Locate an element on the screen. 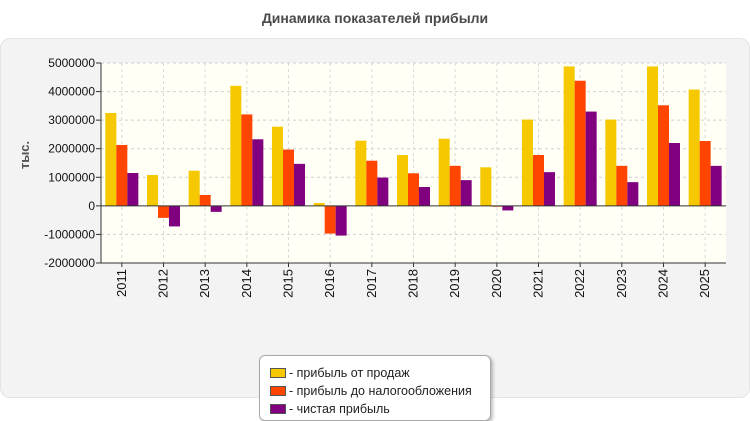  x-tick-label: 2016 is located at coordinates (329, 283).